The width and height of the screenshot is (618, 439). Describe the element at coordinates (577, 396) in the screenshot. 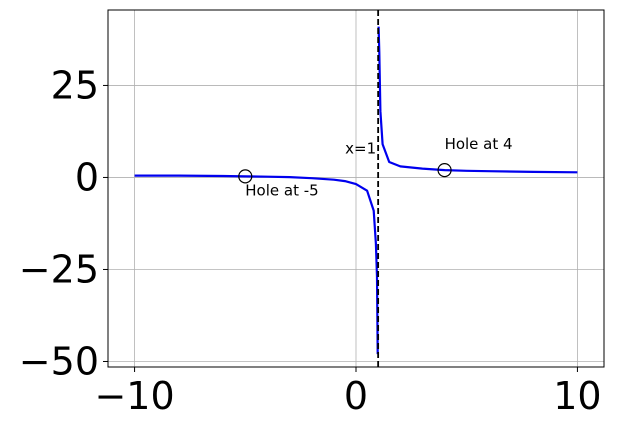

I see `x-tick-label: 10` at that location.